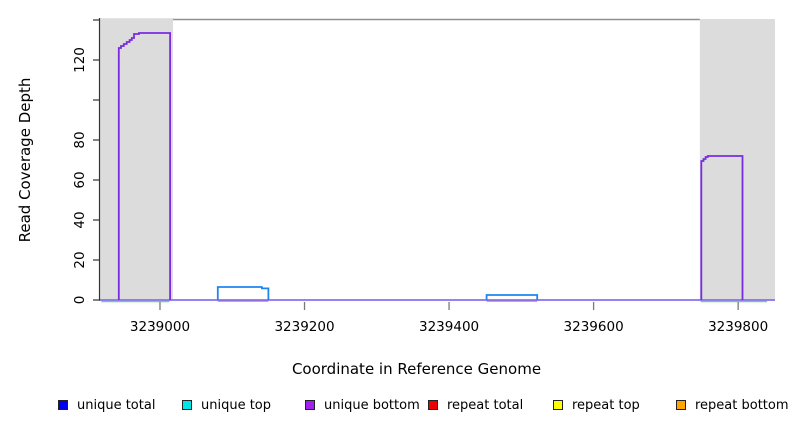  I want to click on x-tick-label: 3239800, so click(738, 327).